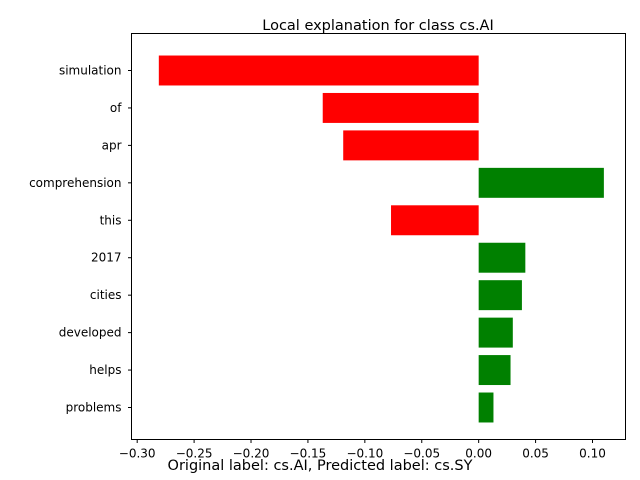 This screenshot has height=480, width=640. I want to click on y-tick-label: of, so click(116, 108).